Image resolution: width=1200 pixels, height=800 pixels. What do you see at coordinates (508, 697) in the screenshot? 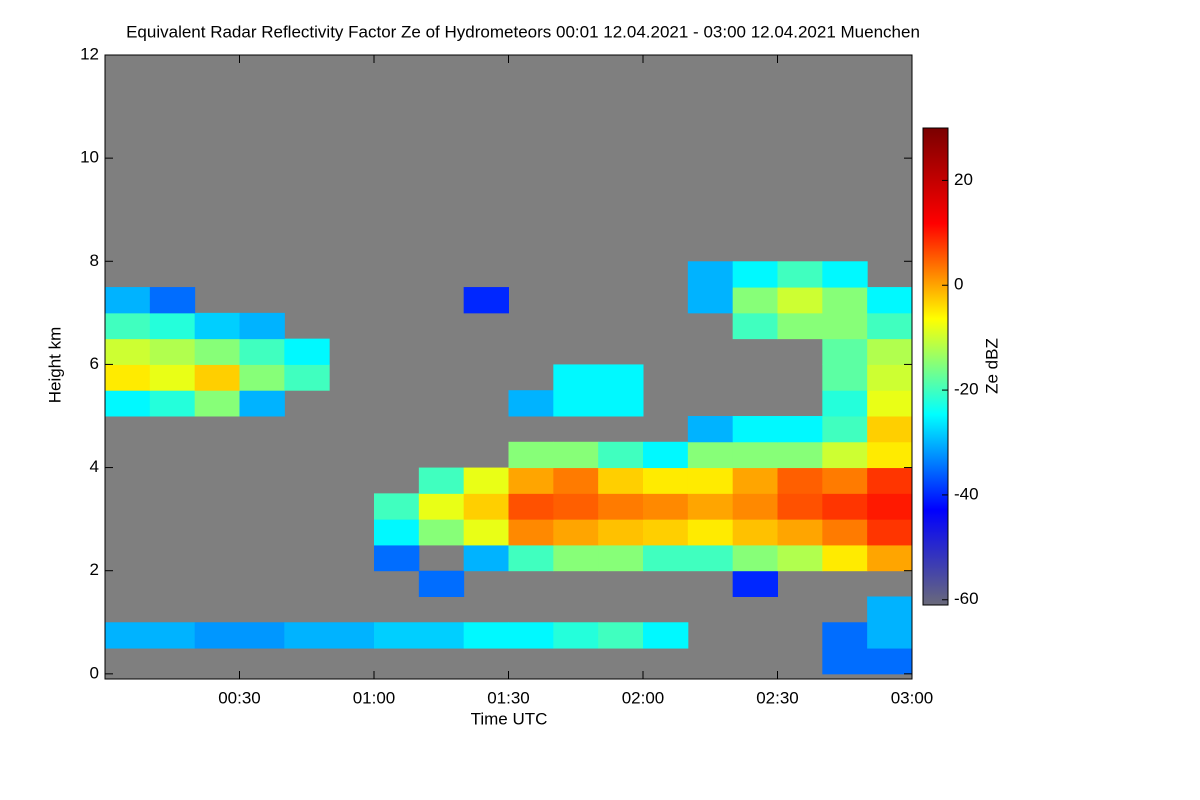
I see `x-tick-label: 01:30` at bounding box center [508, 697].